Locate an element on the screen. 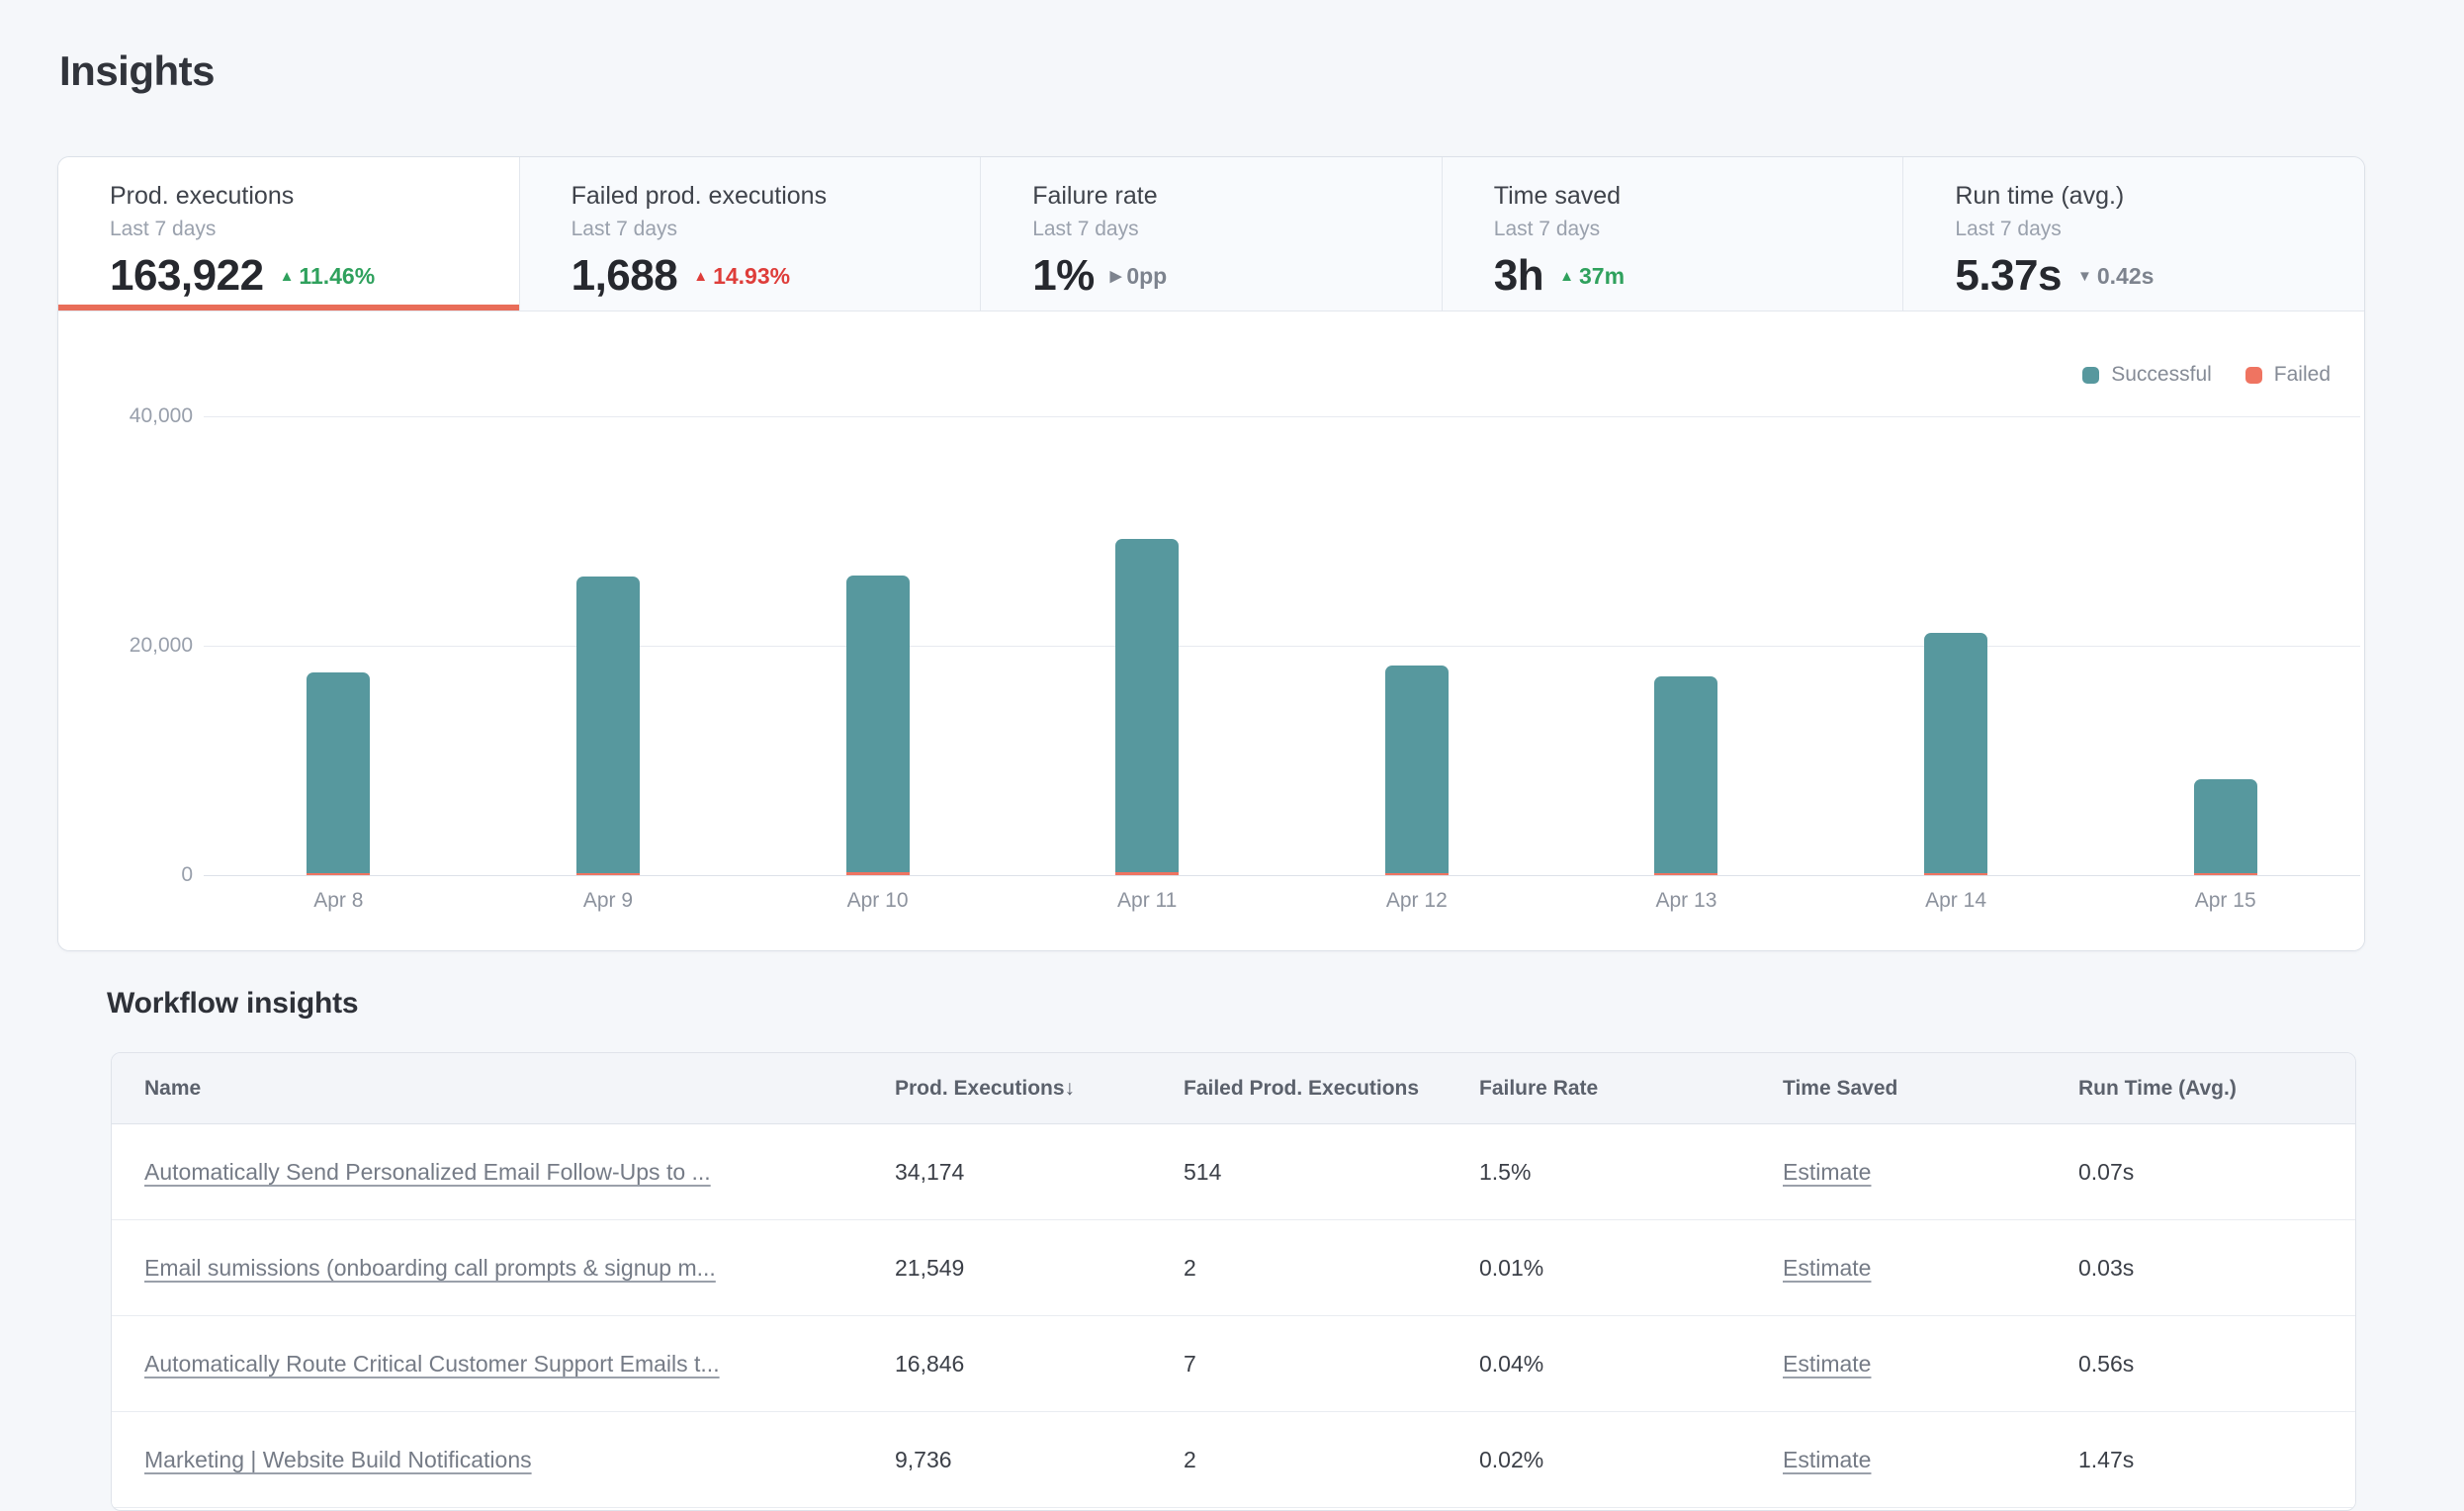 The image size is (2464, 1511). failed-prod-executions-value: 514 is located at coordinates (1203, 1171).